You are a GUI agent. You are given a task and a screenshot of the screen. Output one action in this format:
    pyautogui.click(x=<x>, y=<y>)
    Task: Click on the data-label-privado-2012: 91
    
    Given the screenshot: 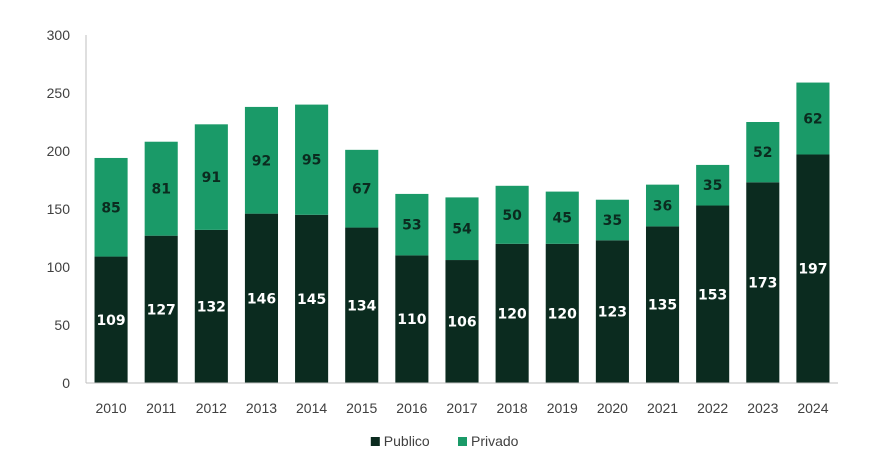 What is the action you would take?
    pyautogui.click(x=211, y=178)
    